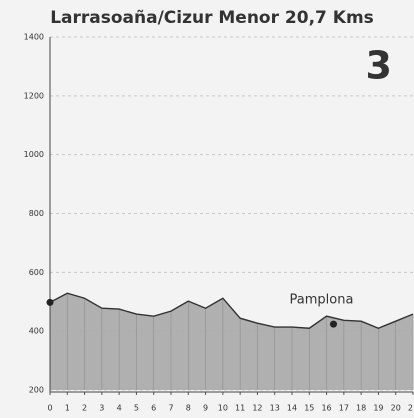  Describe the element at coordinates (378, 408) in the screenshot. I see `x-tick-label: 19` at that location.